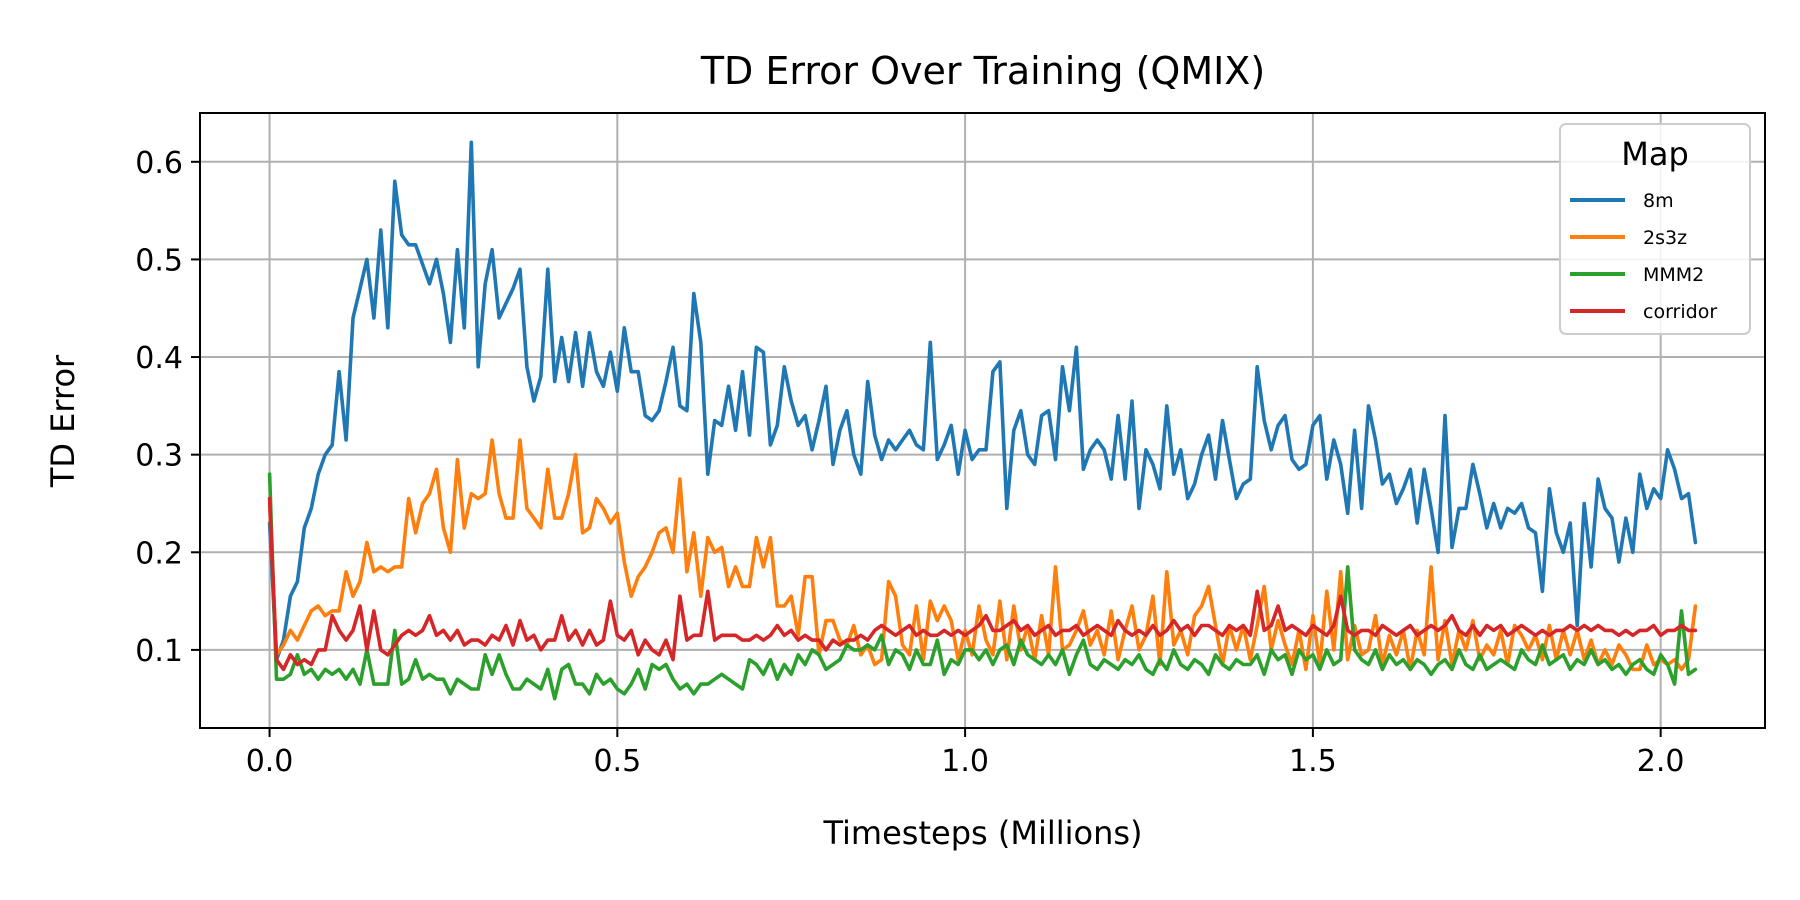 Image resolution: width=1800 pixels, height=900 pixels. I want to click on x-tick-label: 2.0, so click(1661, 761).